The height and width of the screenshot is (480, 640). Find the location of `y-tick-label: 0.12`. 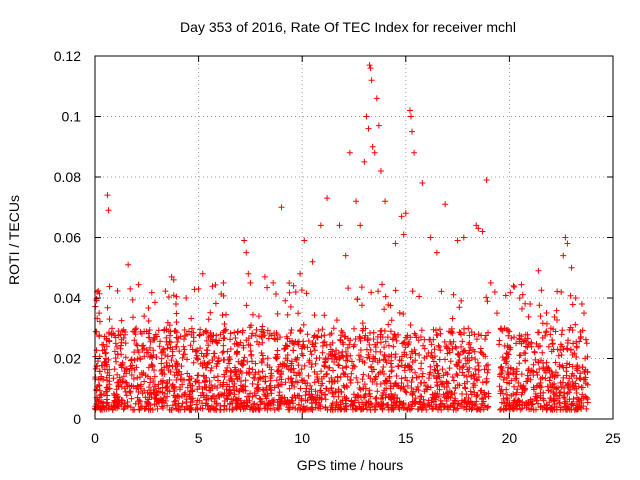

y-tick-label: 0.12 is located at coordinates (67, 56).